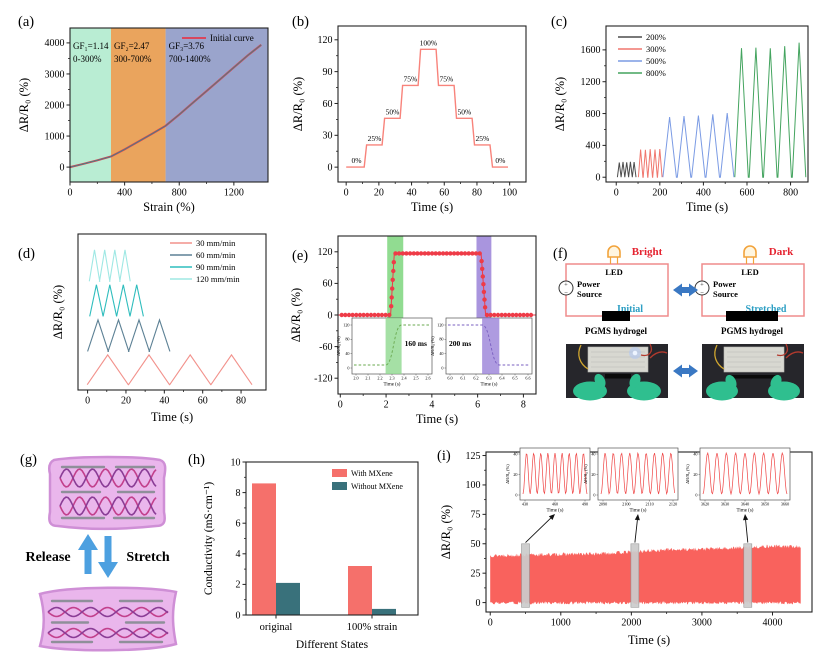 This screenshot has height=665, width=824. What do you see at coordinates (444, 456) in the screenshot?
I see `panel-i-label: (i)` at bounding box center [444, 456].